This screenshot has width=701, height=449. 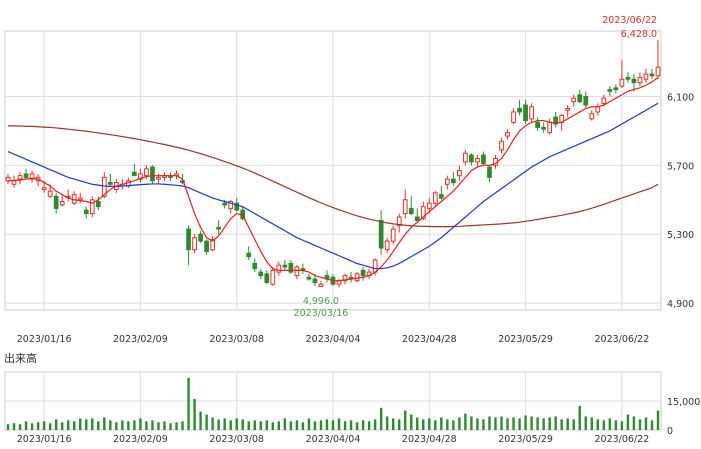 I want to click on volume-y-tick-label: 15,000, so click(x=683, y=402).